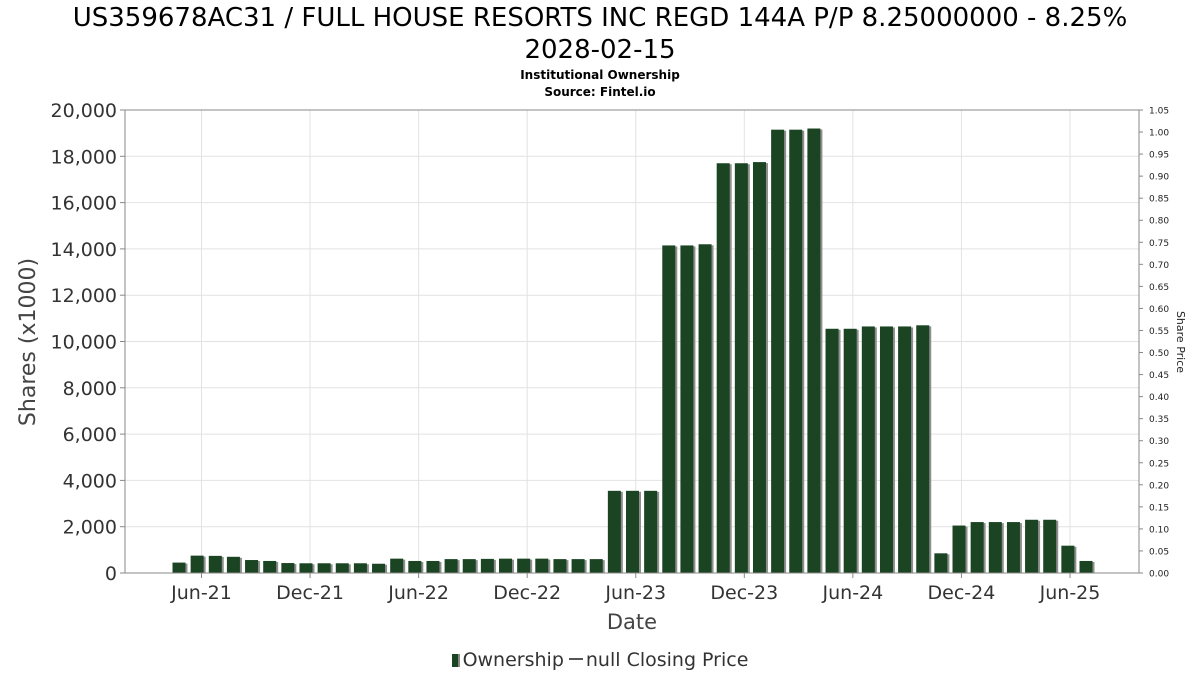 Image resolution: width=1200 pixels, height=675 pixels. What do you see at coordinates (1159, 178) in the screenshot?
I see `y2-tick-label: 0.90` at bounding box center [1159, 178].